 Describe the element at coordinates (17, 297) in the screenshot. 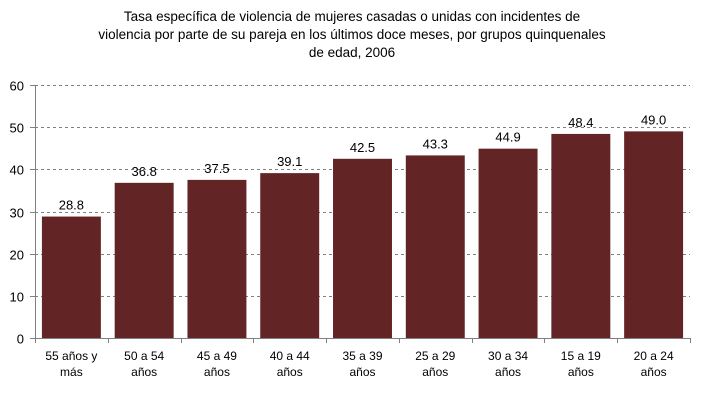

I see `y-tick-label: 10` at that location.